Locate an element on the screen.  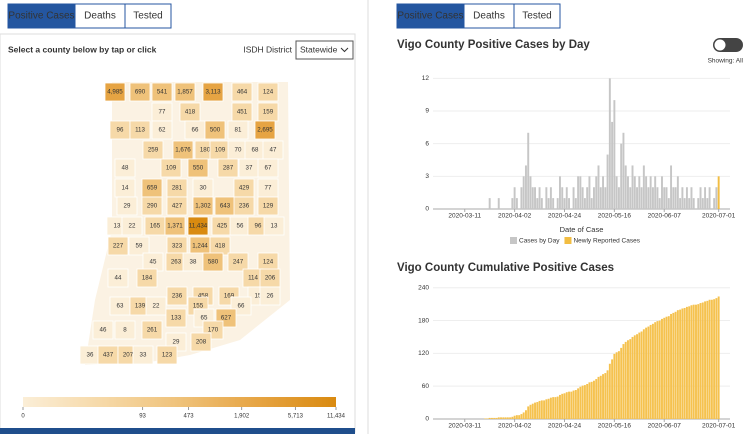
county-label: 290 is located at coordinates (152, 206).